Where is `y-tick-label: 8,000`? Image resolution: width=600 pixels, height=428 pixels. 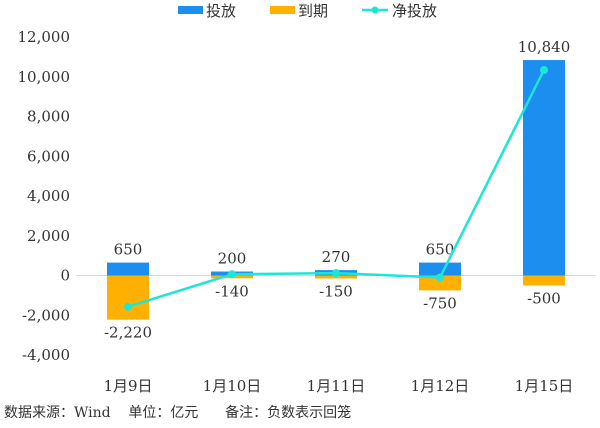
y-tick-label: 8,000 is located at coordinates (48, 117).